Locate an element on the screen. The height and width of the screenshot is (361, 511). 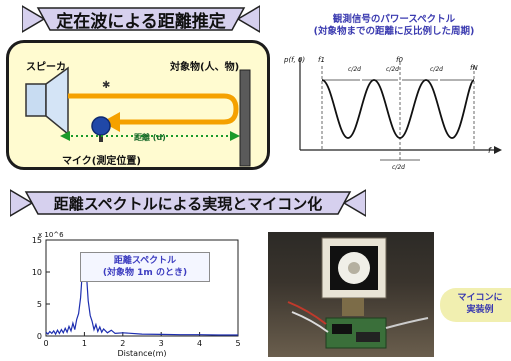
x-tick-label: 4 is located at coordinates (199, 343).